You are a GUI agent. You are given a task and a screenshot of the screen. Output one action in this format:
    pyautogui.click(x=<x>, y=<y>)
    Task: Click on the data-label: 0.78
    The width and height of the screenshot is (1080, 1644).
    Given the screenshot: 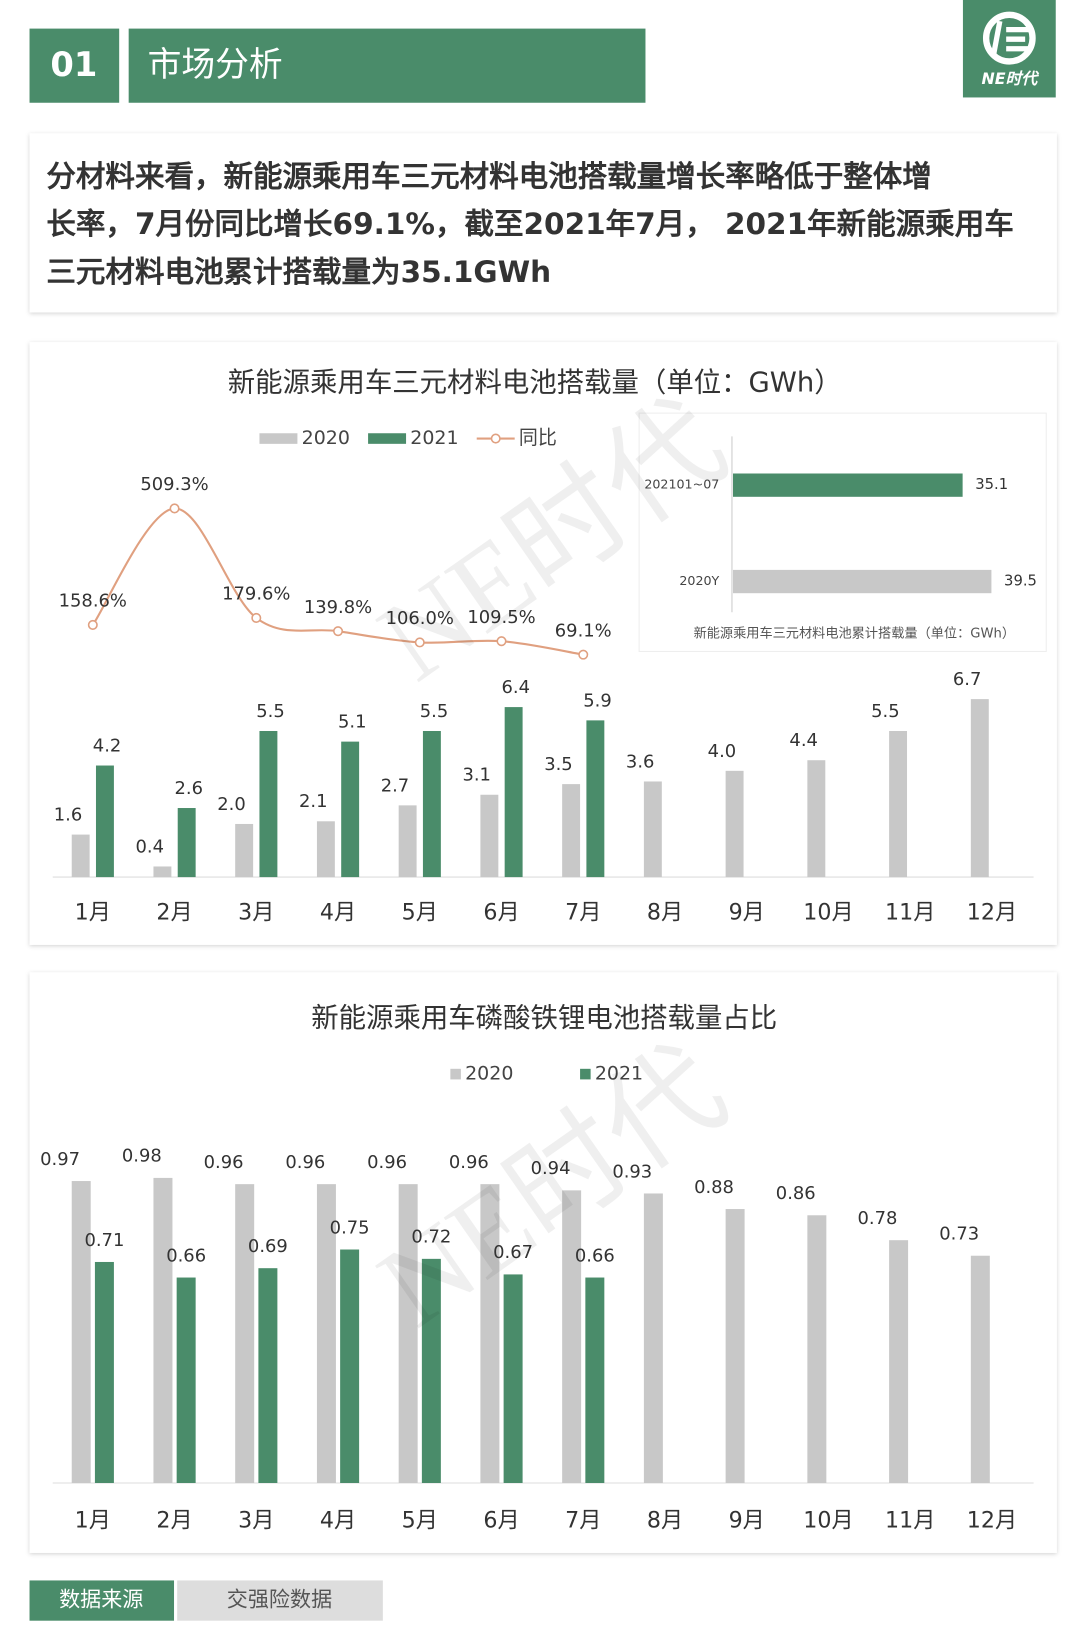 What is the action you would take?
    pyautogui.click(x=878, y=1218)
    